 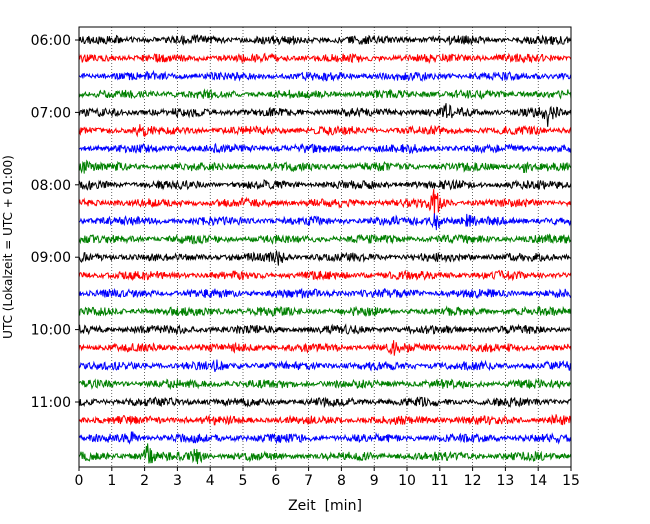 I want to click on y-tick-label: 11:00, so click(x=51, y=403).